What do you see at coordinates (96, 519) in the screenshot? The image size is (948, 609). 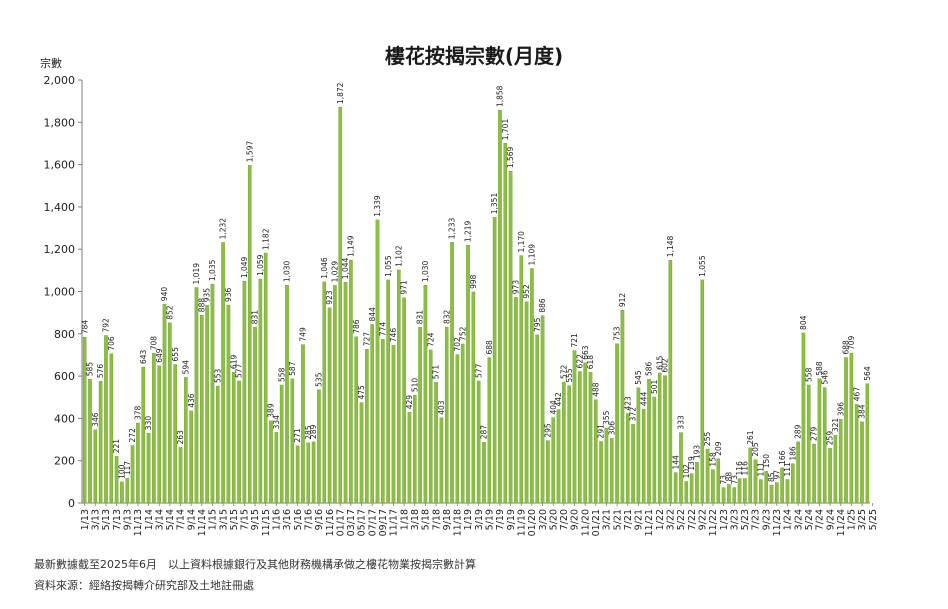 I see `x-tick-label: 3/13` at bounding box center [96, 519].